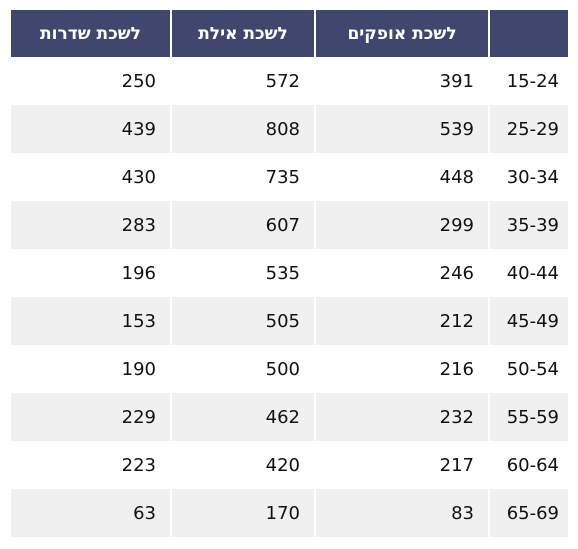 This screenshot has width=578, height=549. What do you see at coordinates (243, 369) in the screenshot?
I see `cell-eilat: 500` at bounding box center [243, 369].